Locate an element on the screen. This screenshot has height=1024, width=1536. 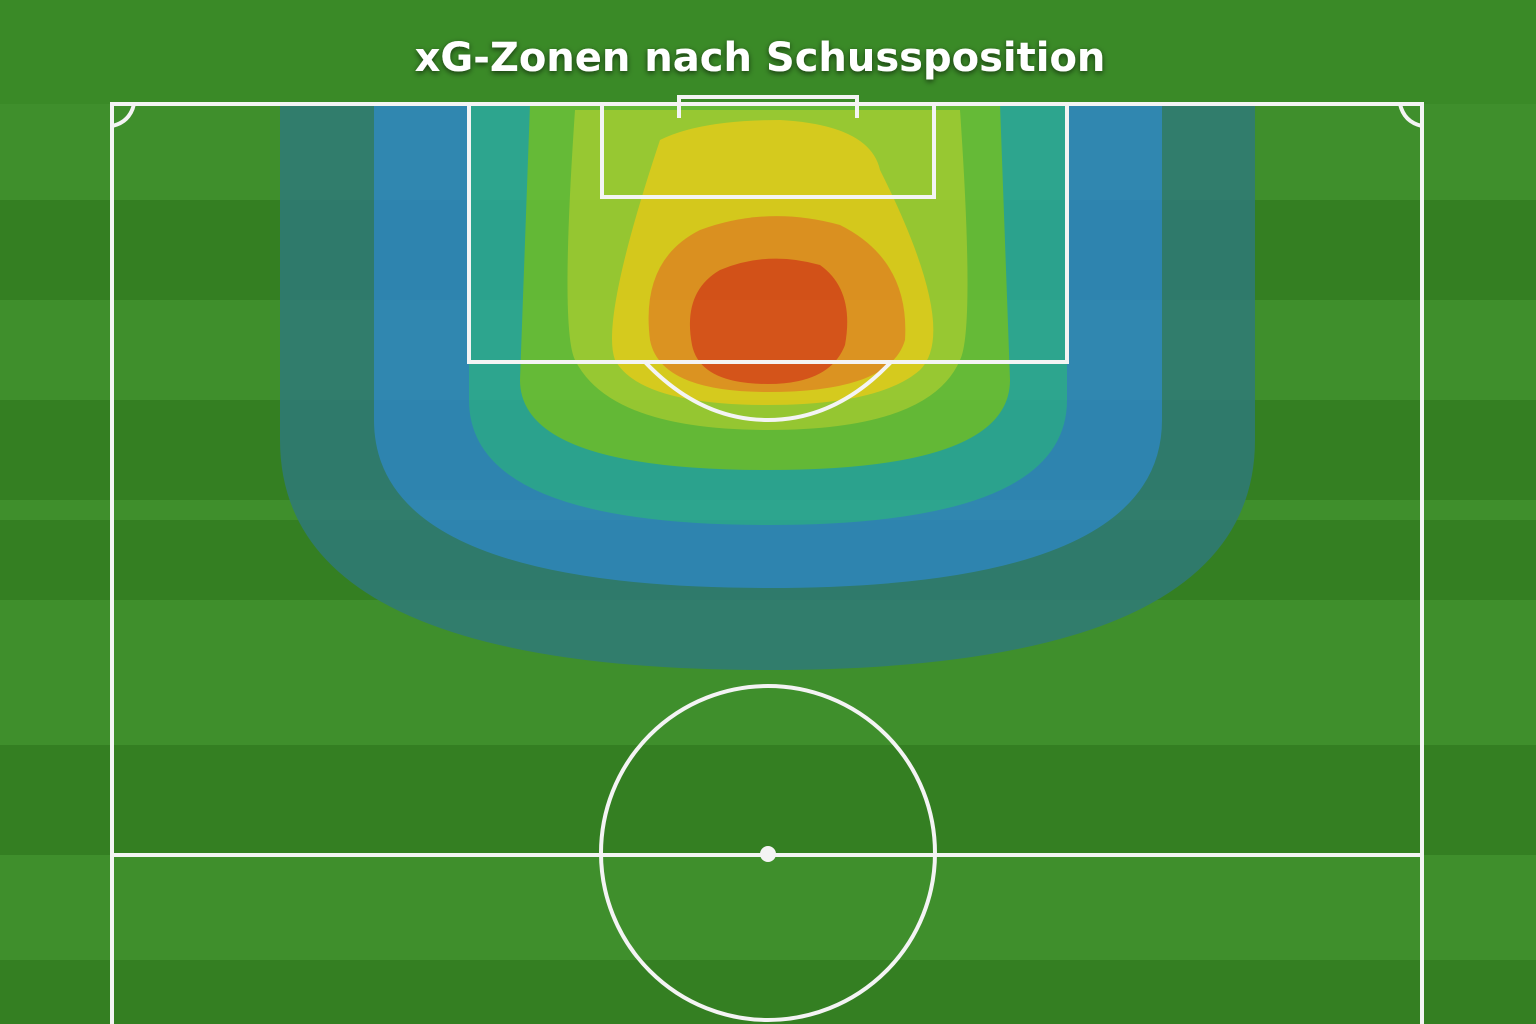
title: xG-Zonen nach Schussposition is located at coordinates (760, 58).